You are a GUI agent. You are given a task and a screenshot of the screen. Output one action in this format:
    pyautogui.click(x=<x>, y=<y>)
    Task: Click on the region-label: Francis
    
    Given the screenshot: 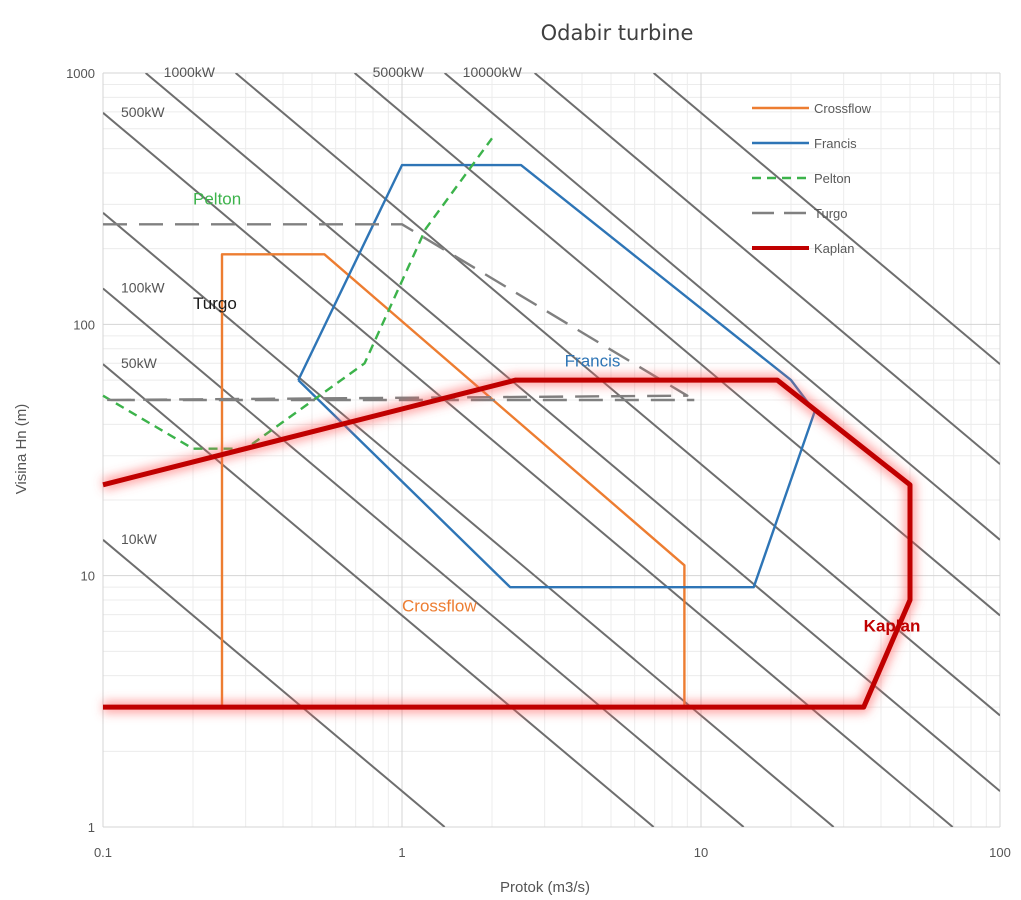 What is the action you would take?
    pyautogui.click(x=593, y=360)
    